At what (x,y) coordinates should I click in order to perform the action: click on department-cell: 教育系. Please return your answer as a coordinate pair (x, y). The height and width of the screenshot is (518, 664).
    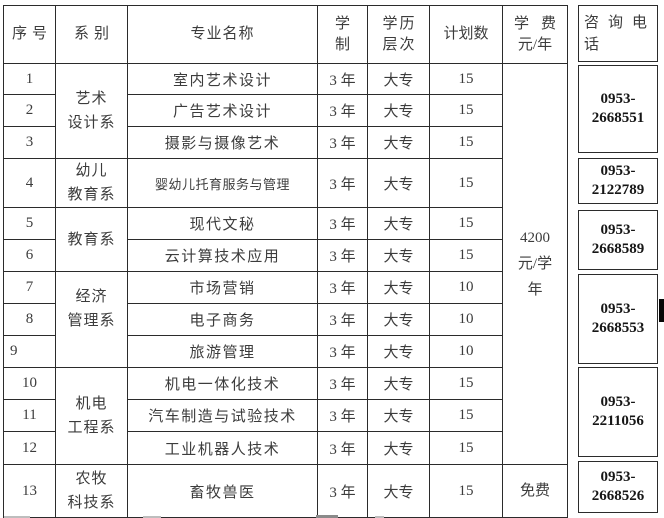
    Looking at the image, I should click on (91, 239).